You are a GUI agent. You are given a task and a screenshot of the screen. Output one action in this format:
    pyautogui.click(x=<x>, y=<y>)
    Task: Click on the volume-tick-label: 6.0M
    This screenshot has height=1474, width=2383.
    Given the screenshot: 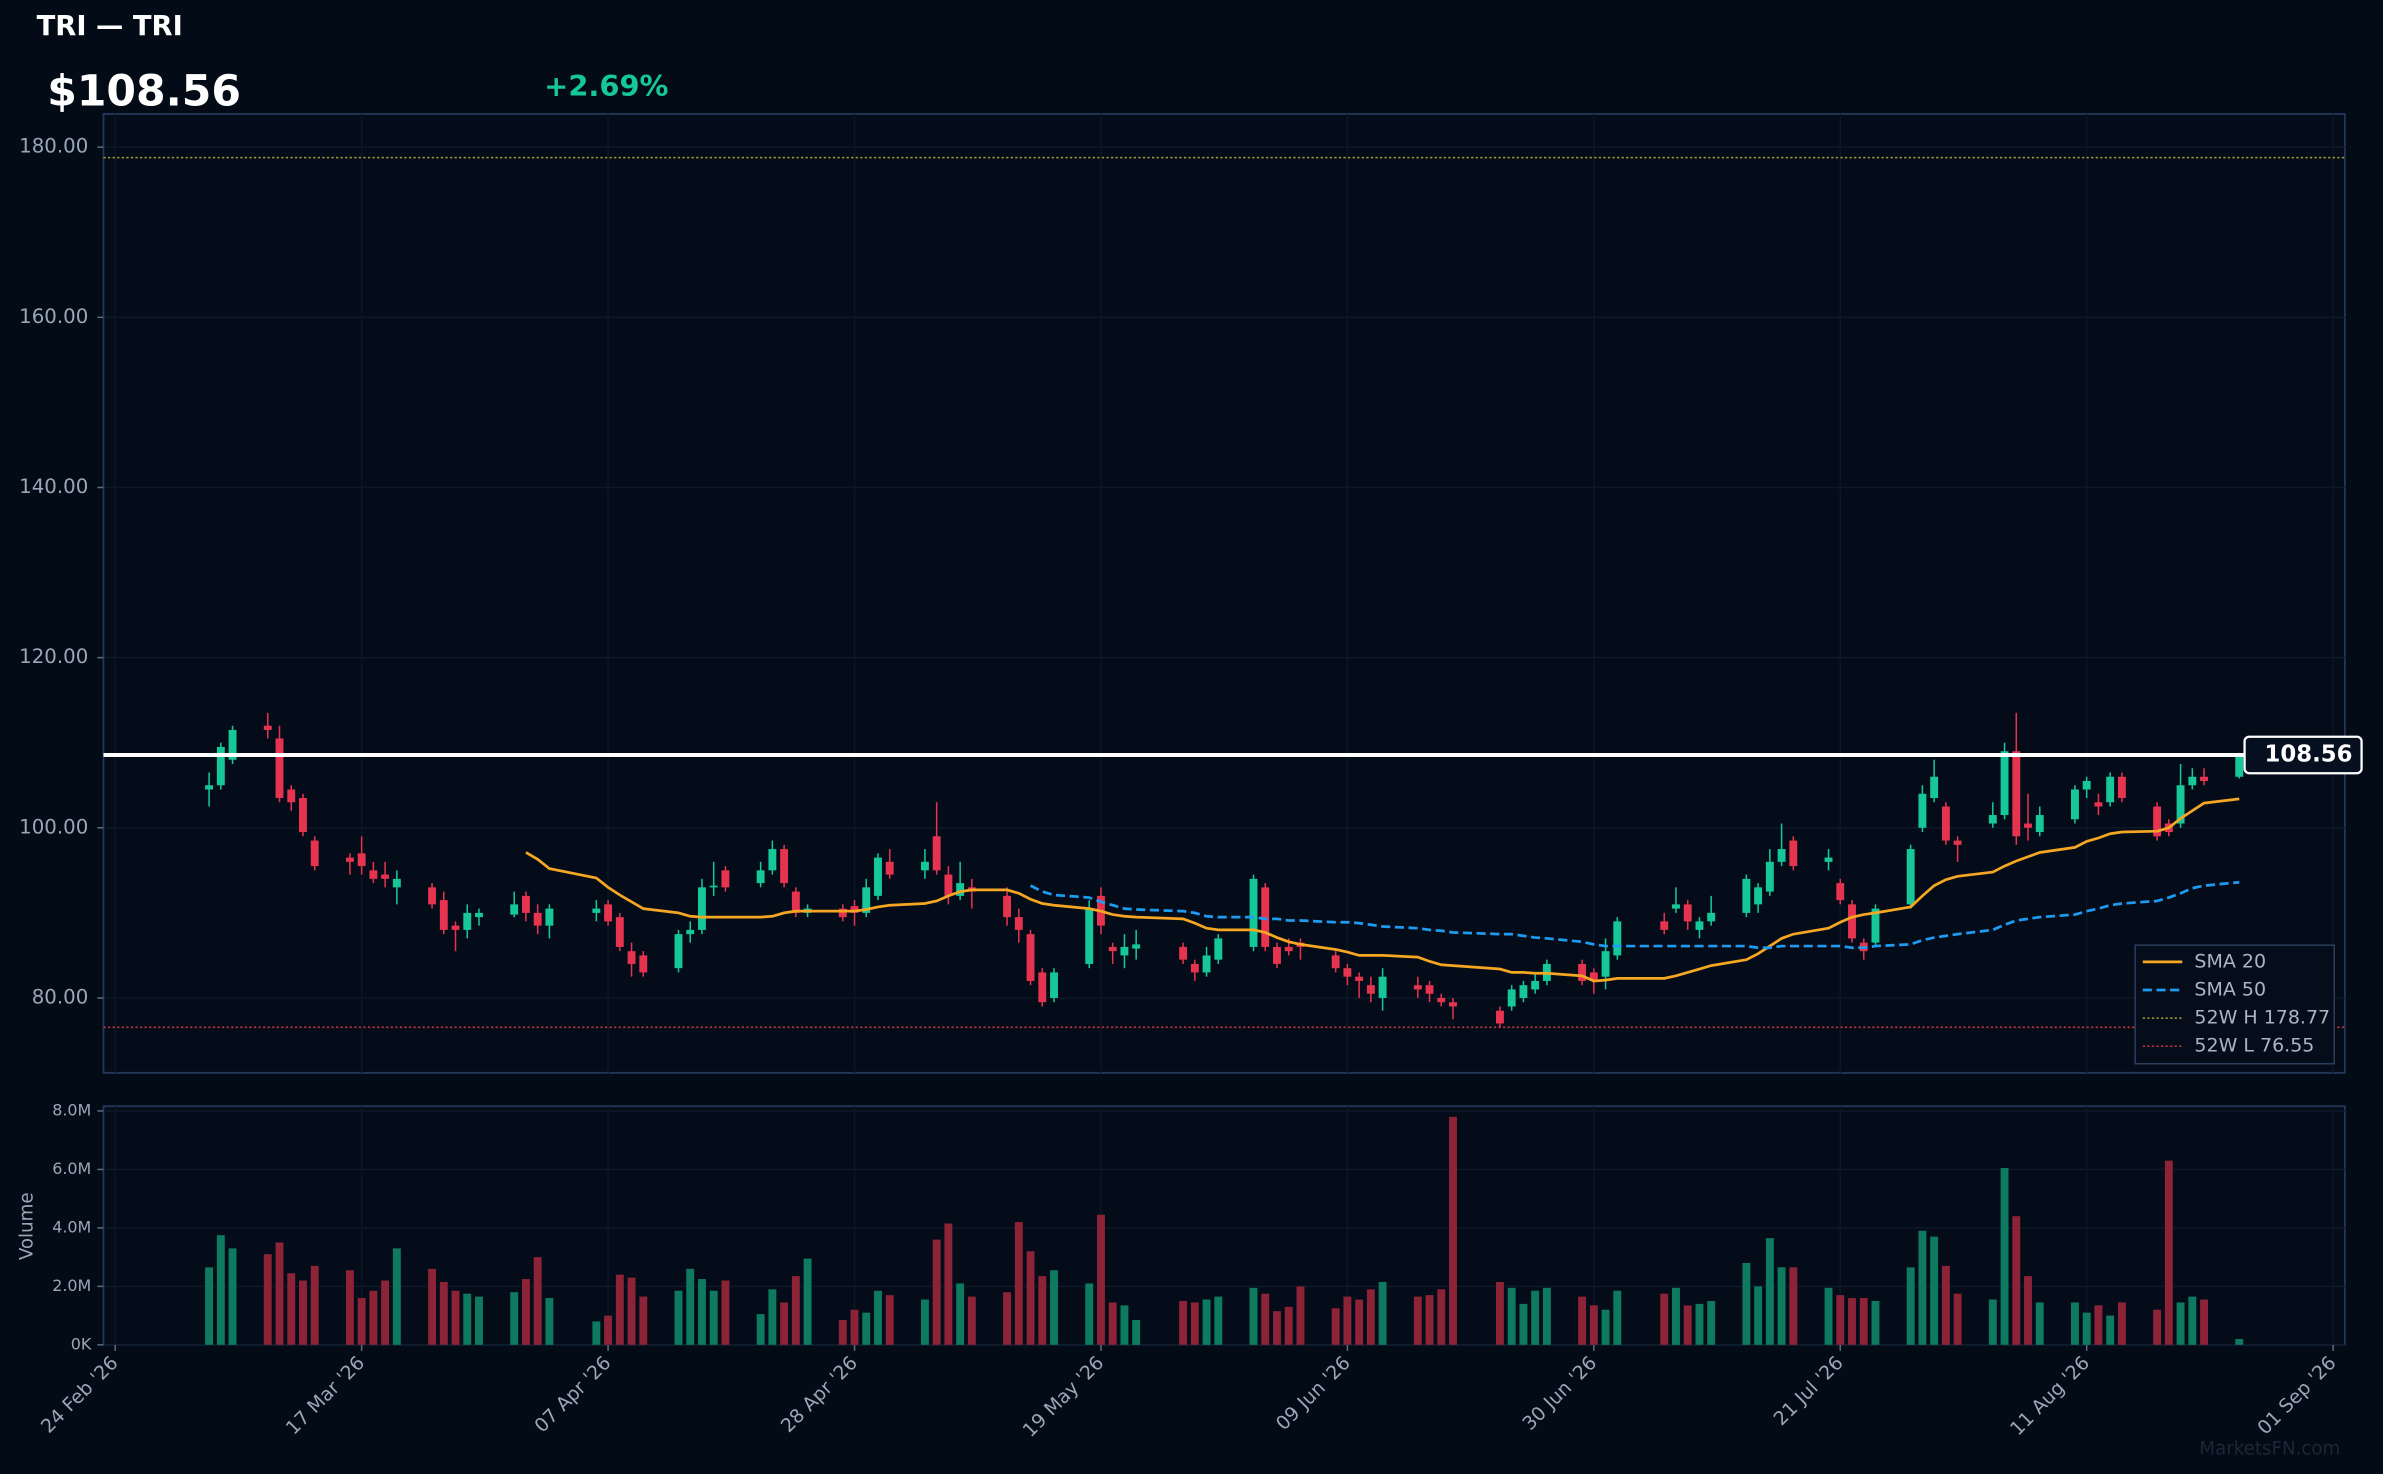 What is the action you would take?
    pyautogui.click(x=71, y=1168)
    